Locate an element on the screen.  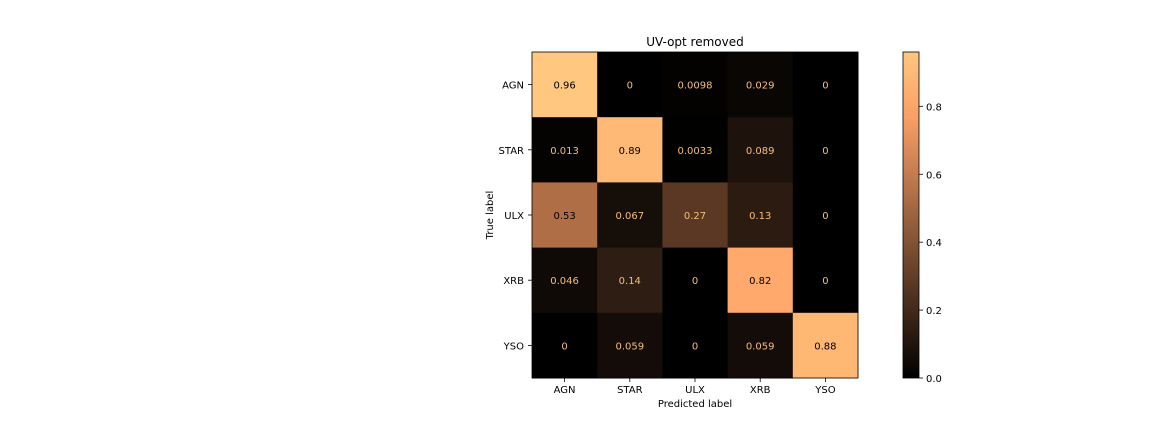
colorbar-tick-label: 0.2 is located at coordinates (934, 311).